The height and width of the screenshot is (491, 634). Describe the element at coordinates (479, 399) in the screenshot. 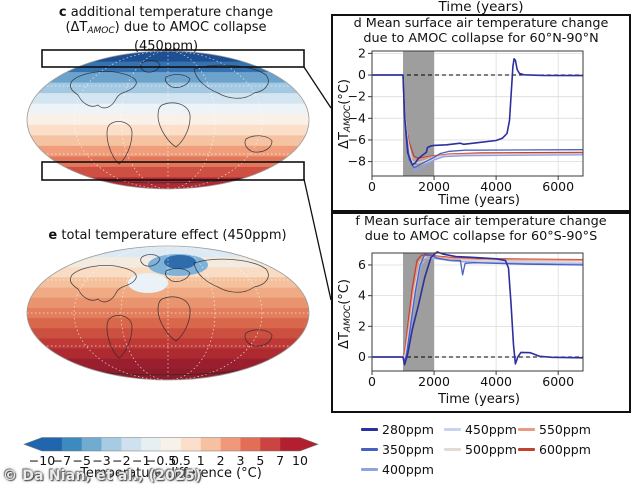

I see `panel-f-xlabel: Time (years)` at that location.